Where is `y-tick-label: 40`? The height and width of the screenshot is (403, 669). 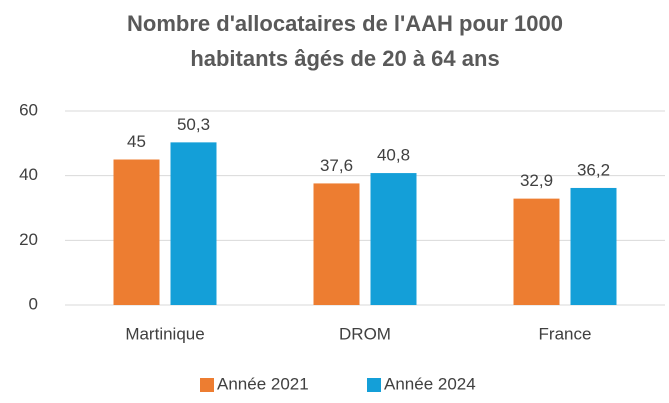 y-tick-label: 40 is located at coordinates (28, 174).